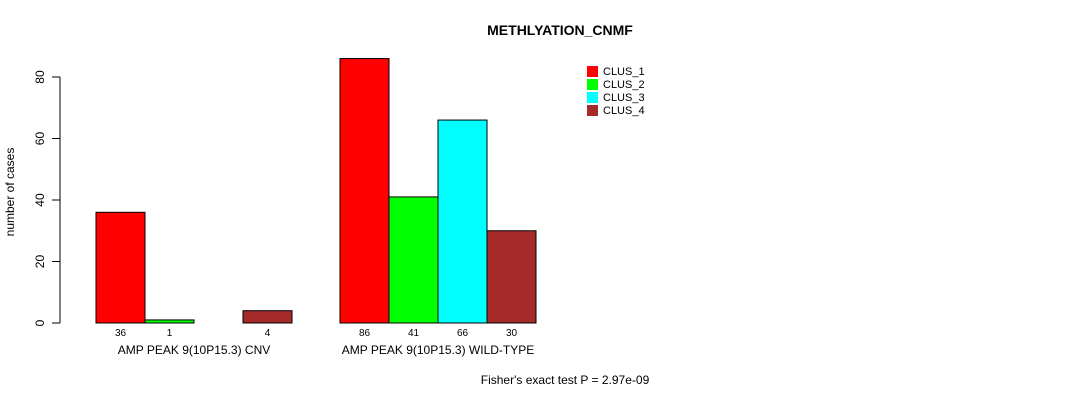  I want to click on bar-value-label: 30, so click(512, 333).